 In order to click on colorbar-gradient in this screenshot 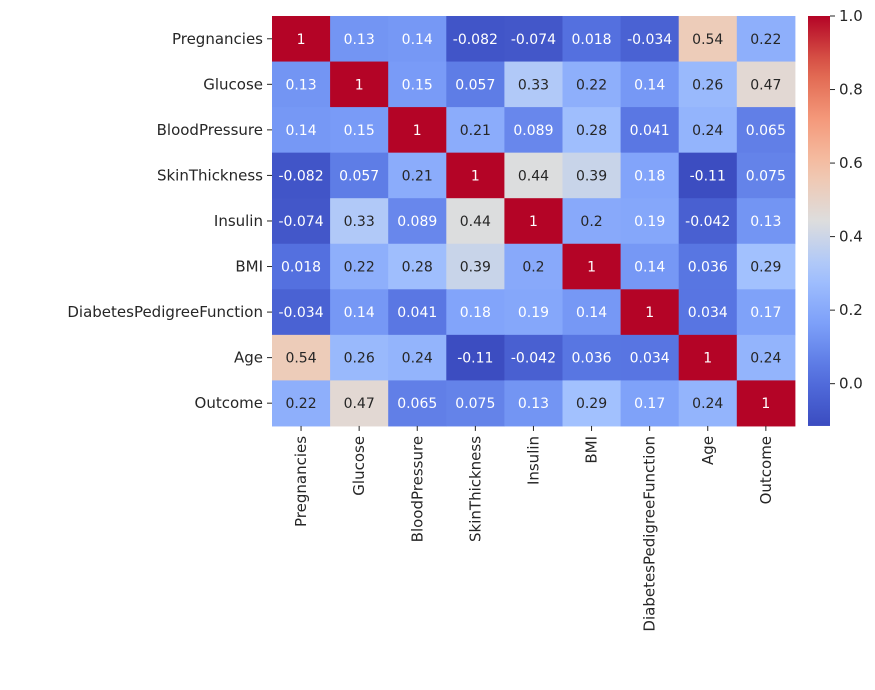, I will do `click(819, 221)`.